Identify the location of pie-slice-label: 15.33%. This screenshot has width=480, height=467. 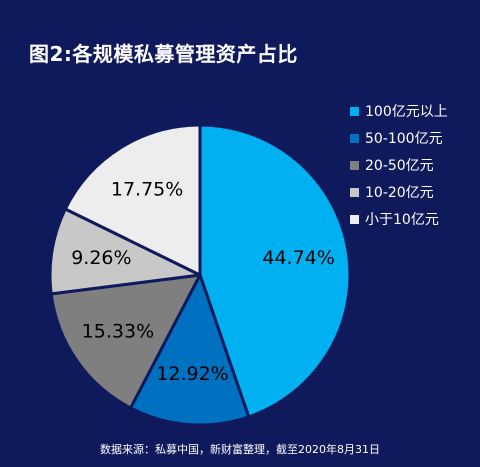
(118, 332).